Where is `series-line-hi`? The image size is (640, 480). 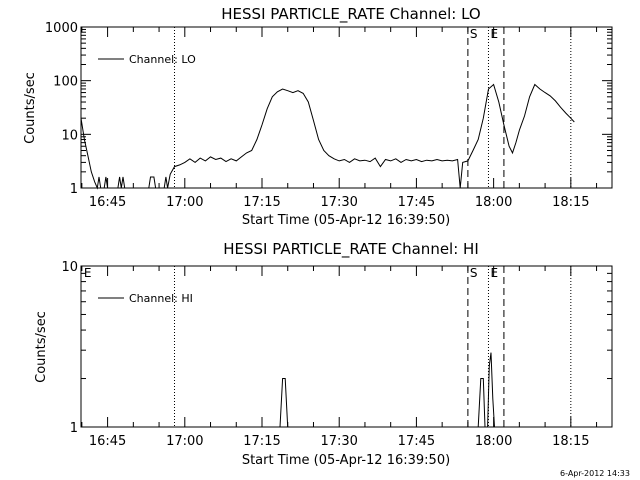
series-line-hi is located at coordinates (346, 390).